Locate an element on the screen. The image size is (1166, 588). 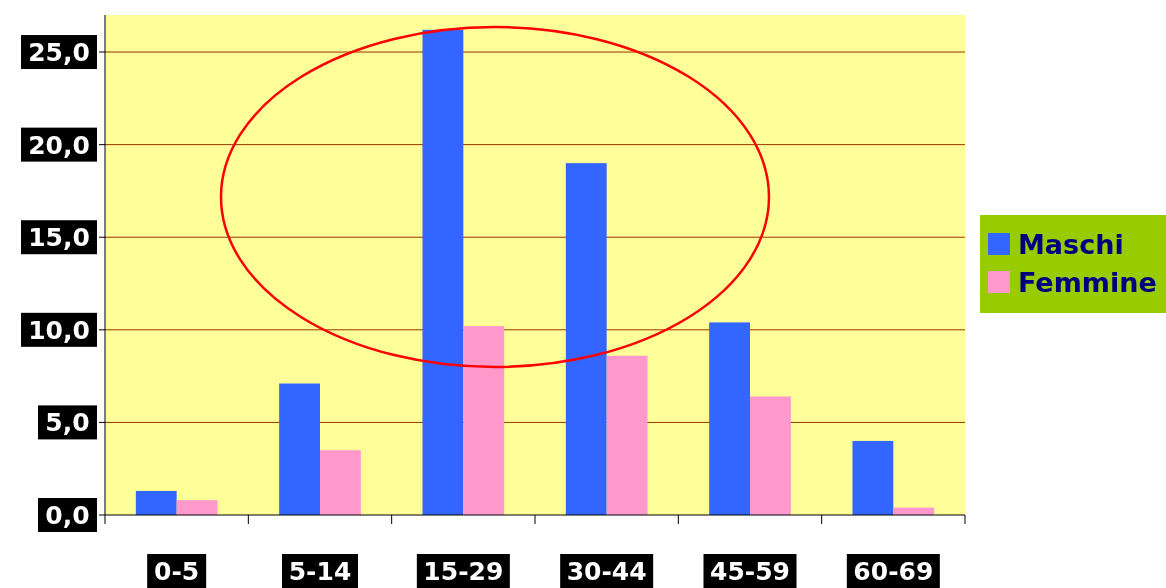
x-tick-label: 60-69 is located at coordinates (893, 571).